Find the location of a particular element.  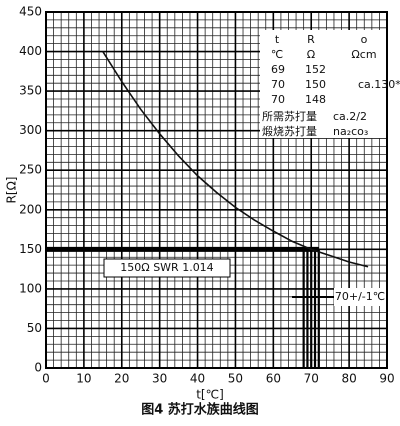

y-tick-label: 400 is located at coordinates (30, 51).